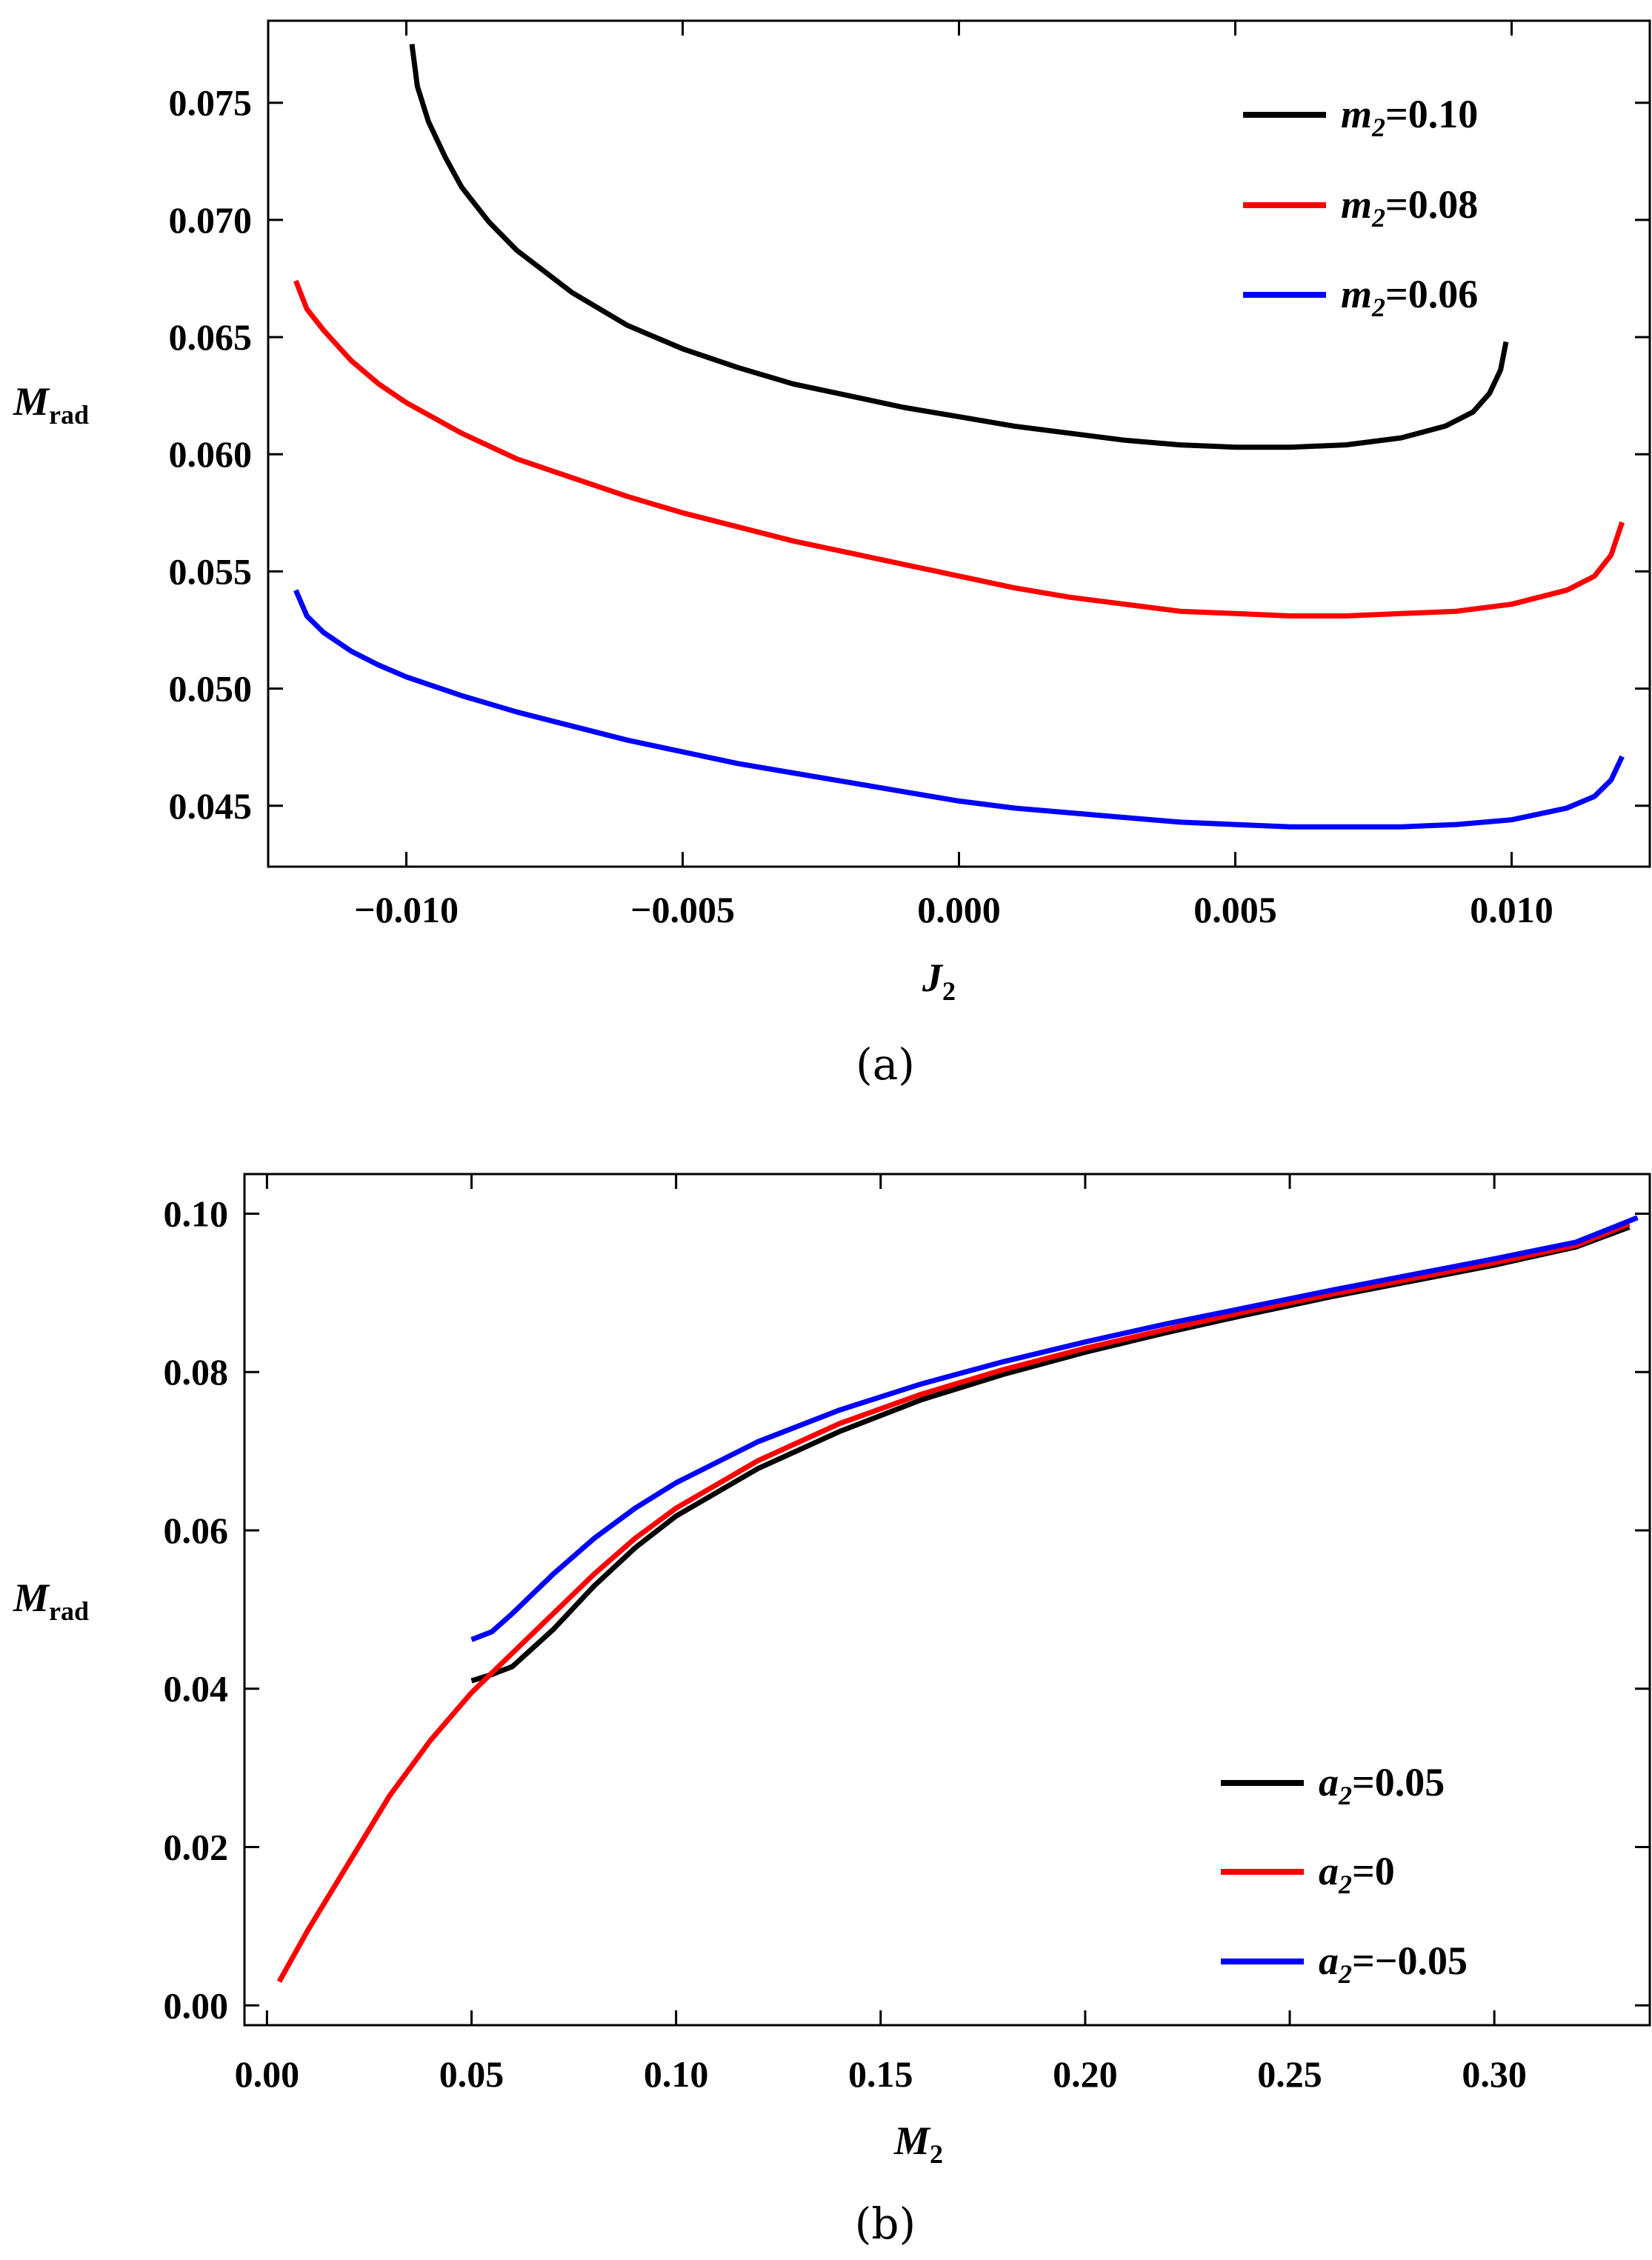  What do you see at coordinates (959, 909) in the screenshot?
I see `x-tick-label: 0.000` at bounding box center [959, 909].